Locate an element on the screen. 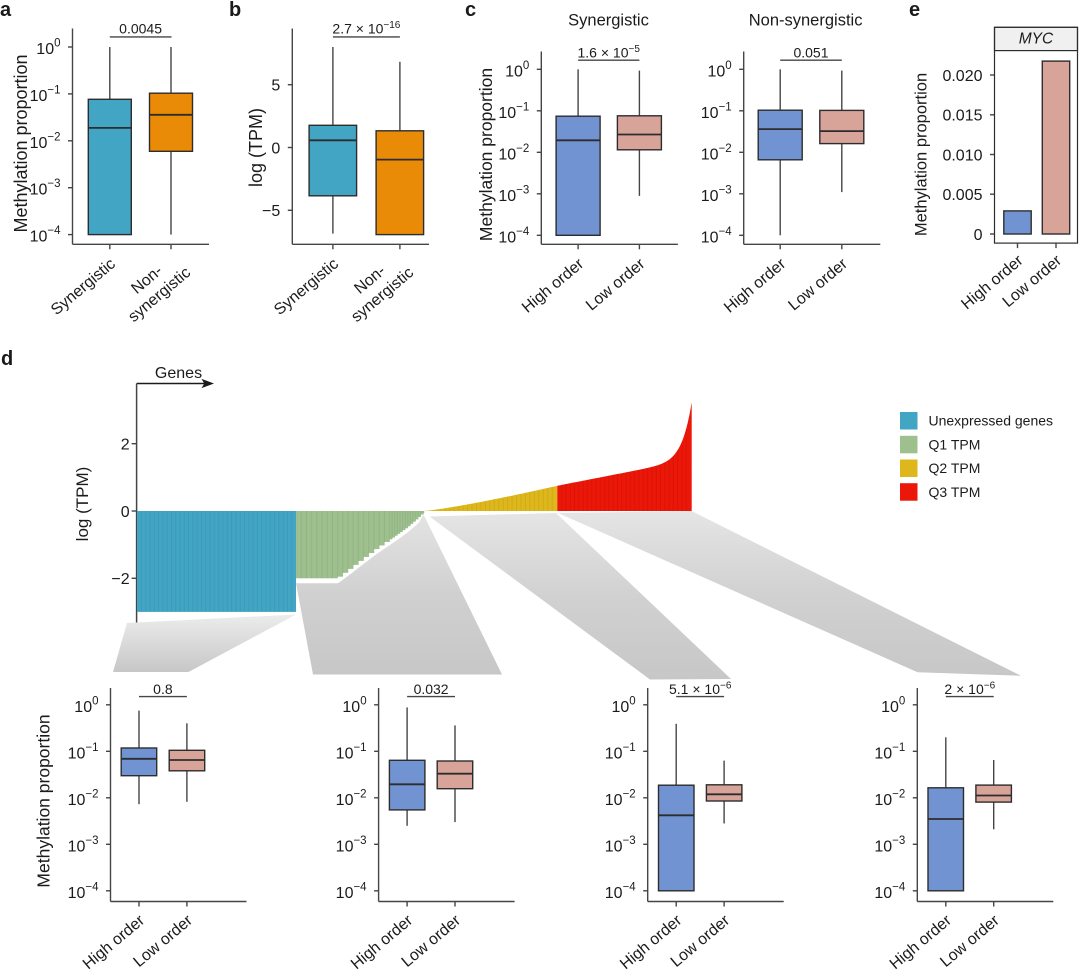  svg-text: 0.020 is located at coordinates (962, 76).